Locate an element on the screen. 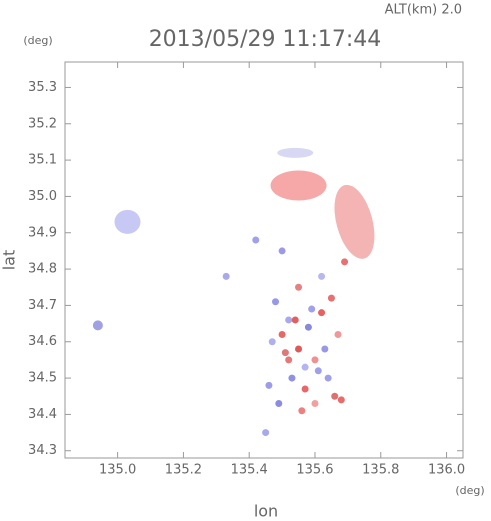  y-tick-label: 35.0 is located at coordinates (42, 196).